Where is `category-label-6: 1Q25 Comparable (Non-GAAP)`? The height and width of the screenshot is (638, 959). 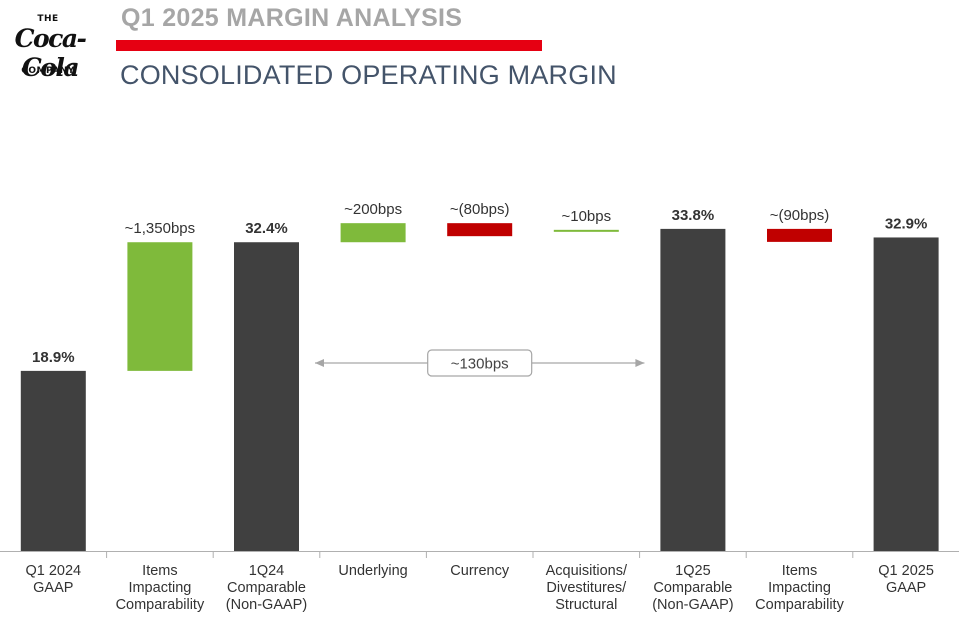
category-label-6: 1Q25 Comparable (Non-GAAP) is located at coordinates (692, 588).